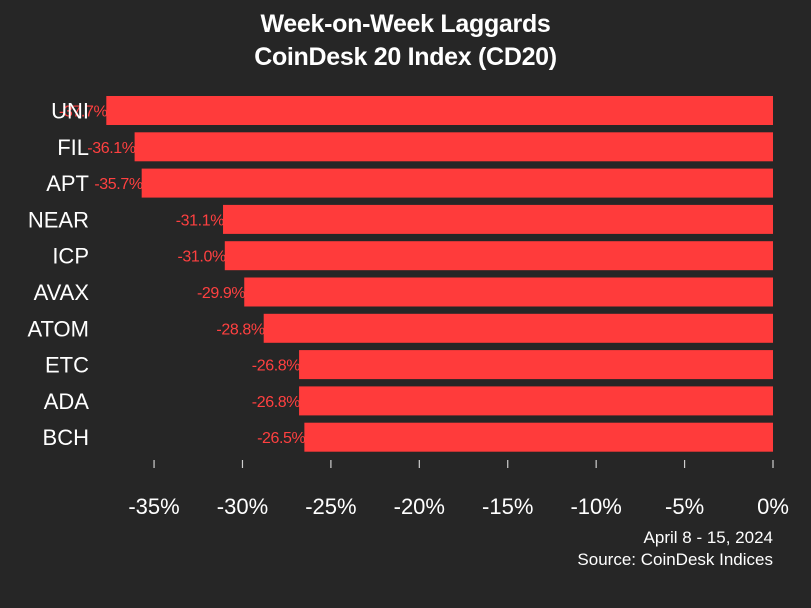  I want to click on data-label-apt: -35.7%, so click(118, 184).